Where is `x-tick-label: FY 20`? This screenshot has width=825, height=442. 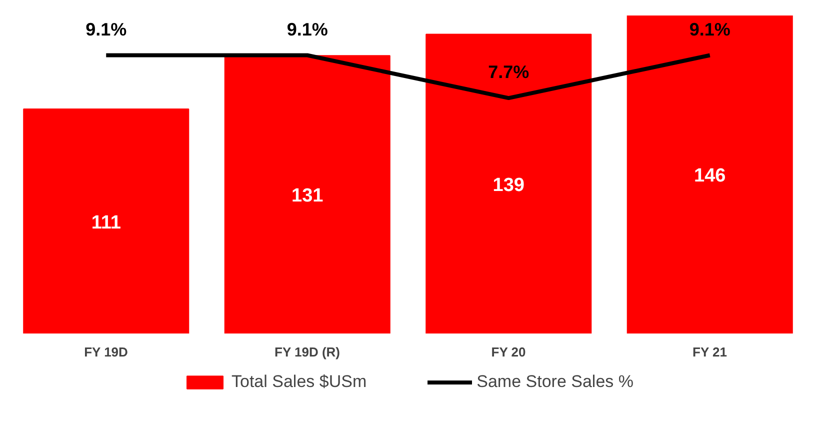
x-tick-label: FY 20 is located at coordinates (508, 352).